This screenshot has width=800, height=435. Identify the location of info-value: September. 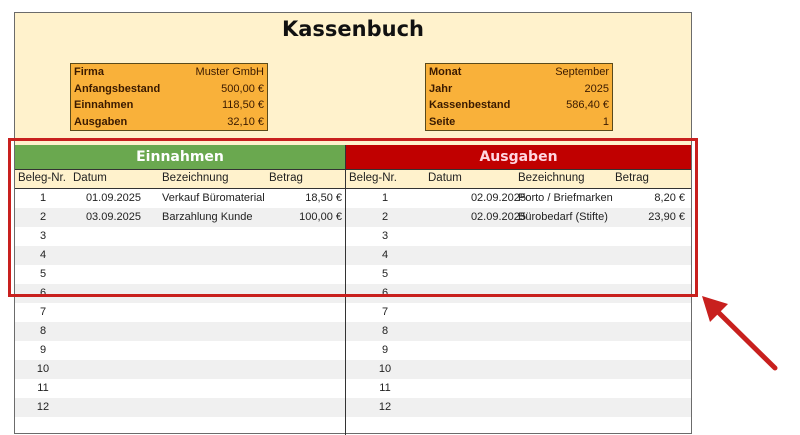
(582, 72).